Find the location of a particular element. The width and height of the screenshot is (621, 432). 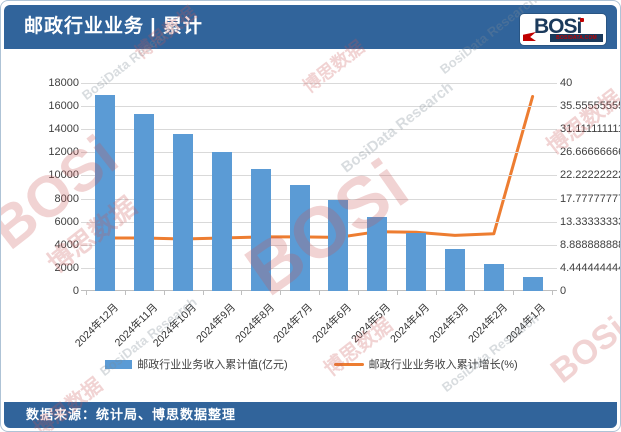

header-bar: 邮政行业业务 | 累计 BOSi BOSIDATA.COM is located at coordinates (310, 27).